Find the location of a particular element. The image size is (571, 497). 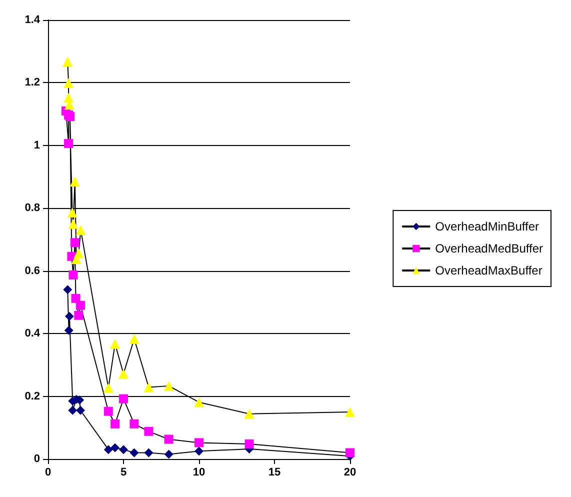

x-tick-label: 20 is located at coordinates (350, 472).